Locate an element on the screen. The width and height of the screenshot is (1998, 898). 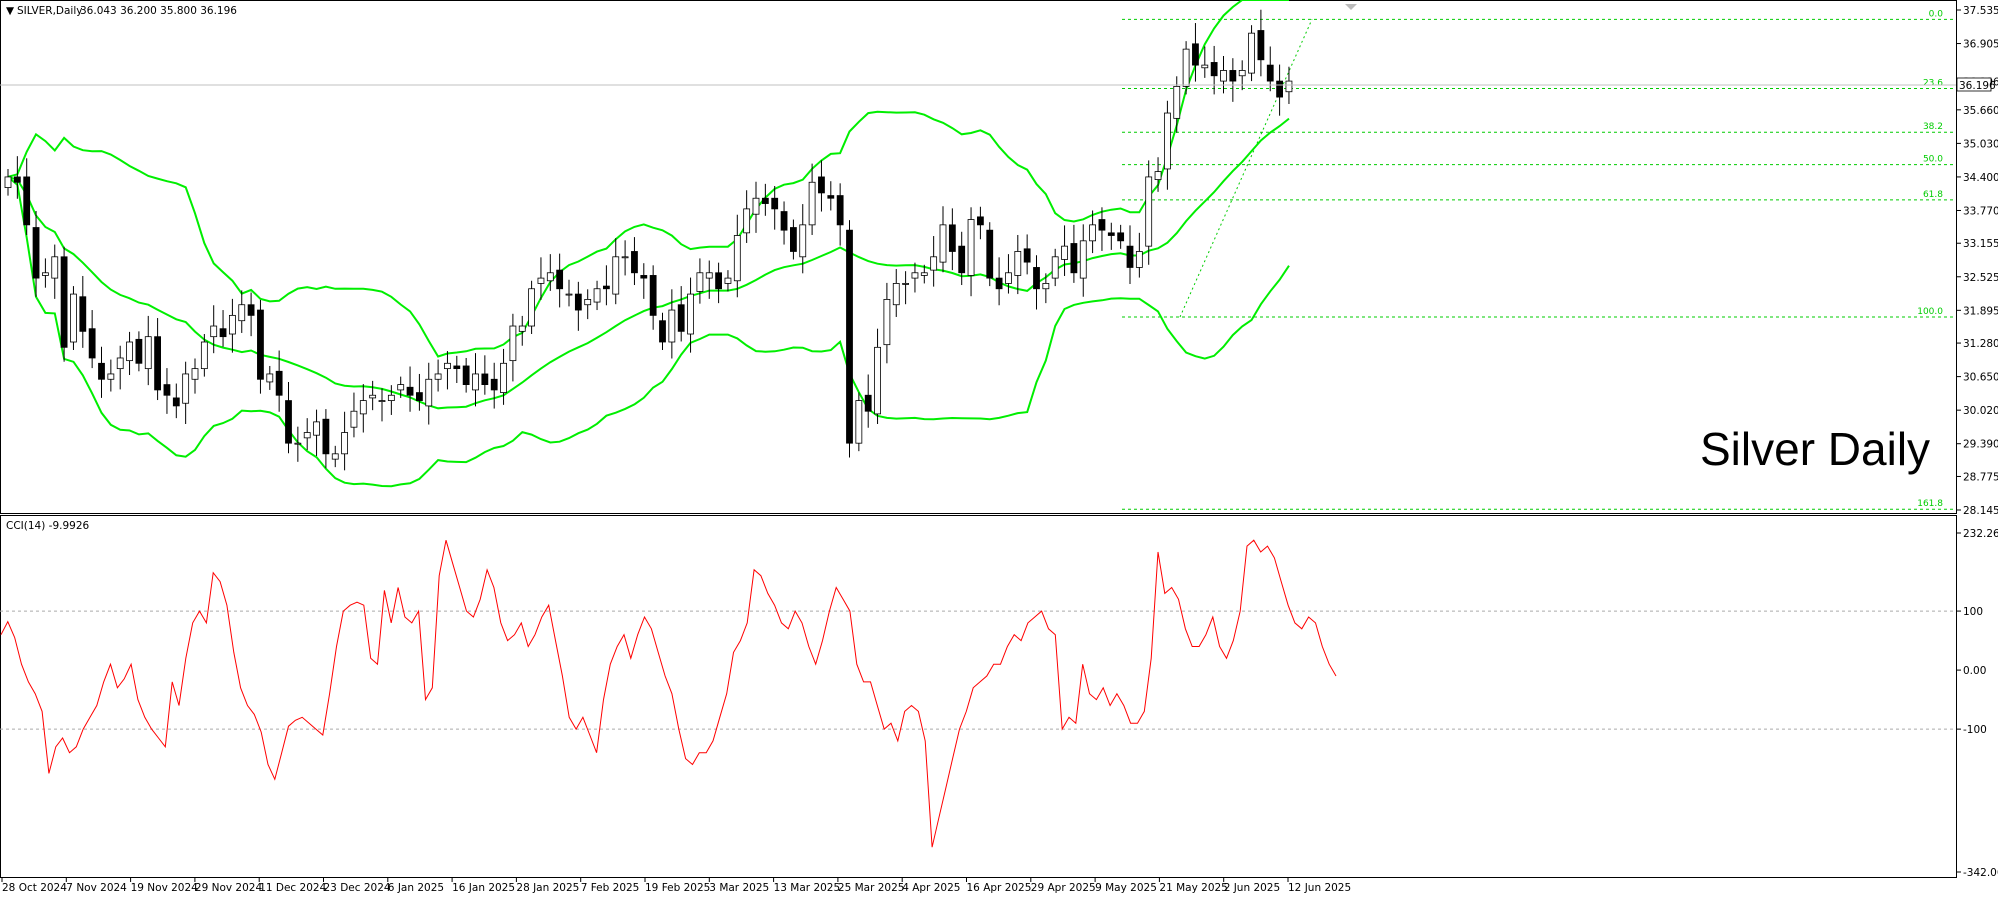
date-tick-label: 29 Nov 2024 is located at coordinates (229, 888).